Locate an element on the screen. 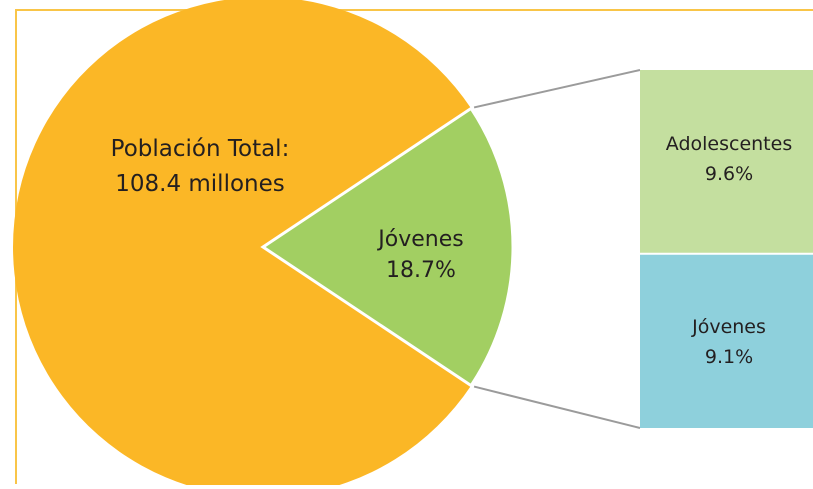  total-label-line1: Población Total: is located at coordinates (200, 149).